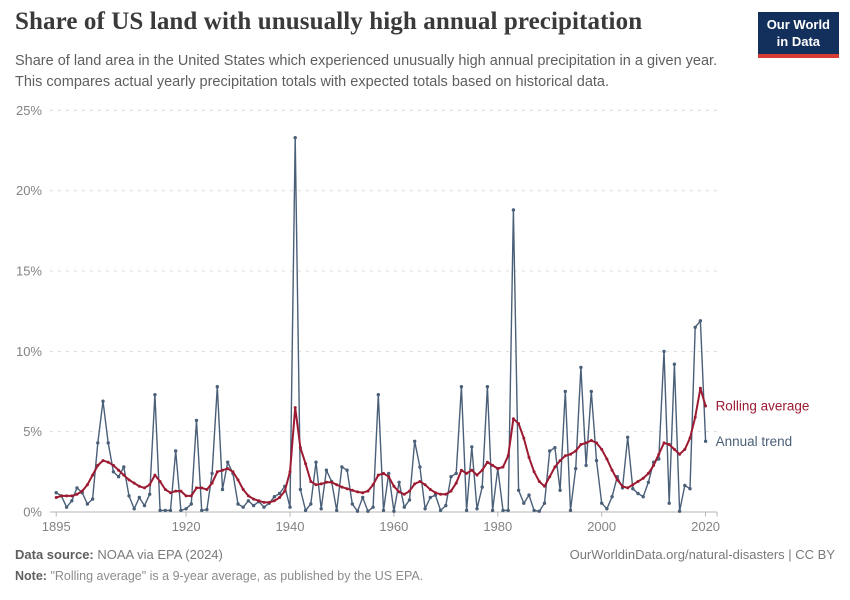  Describe the element at coordinates (31, 576) in the screenshot. I see `chart-note-label: Note:` at that location.